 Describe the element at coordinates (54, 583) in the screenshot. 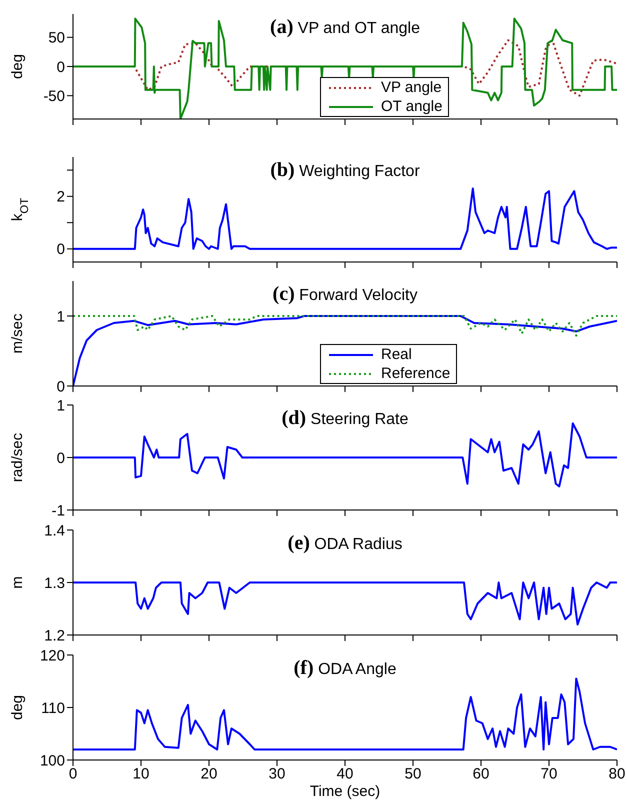

I see `y-tick-label: 1.3` at that location.